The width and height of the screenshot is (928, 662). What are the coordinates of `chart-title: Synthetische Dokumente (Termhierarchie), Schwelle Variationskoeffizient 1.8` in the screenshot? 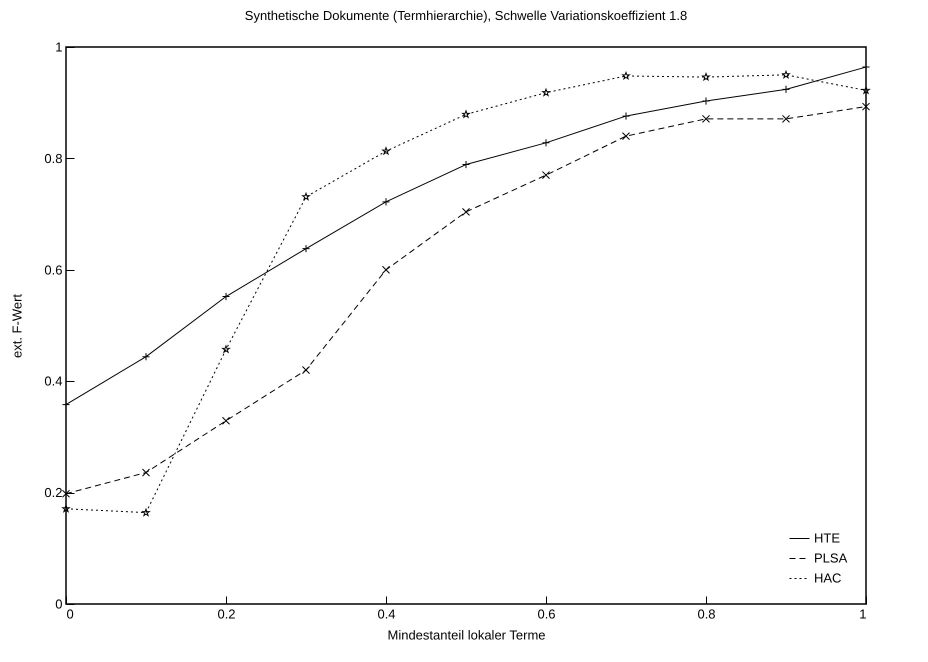 It's located at (466, 15).